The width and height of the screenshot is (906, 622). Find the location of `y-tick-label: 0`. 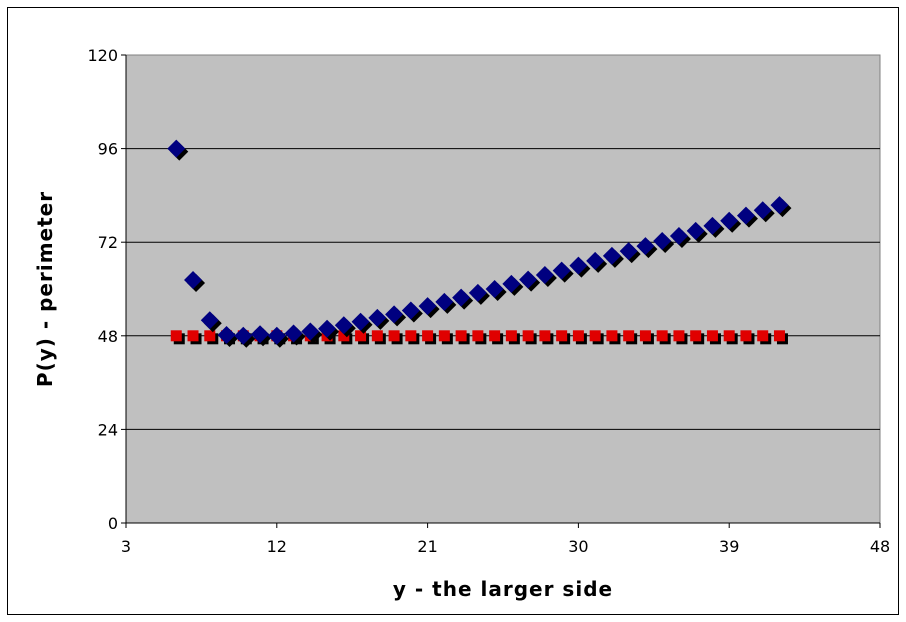

y-tick-label: 0 is located at coordinates (113, 523).